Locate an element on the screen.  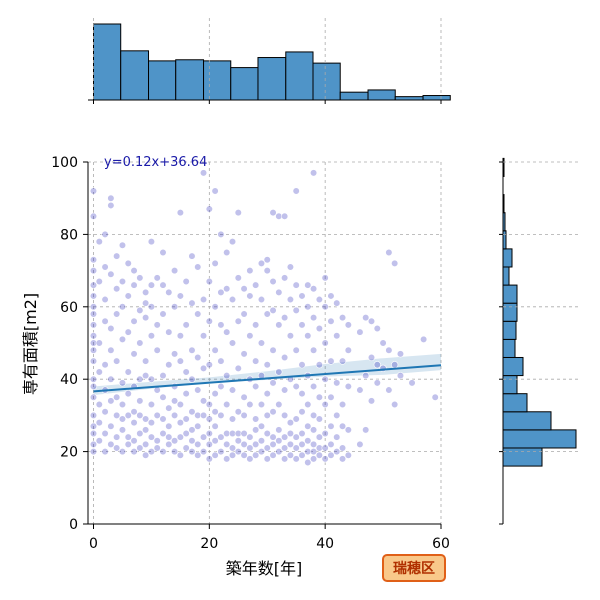
regression-line-group is located at coordinates (267, 378).